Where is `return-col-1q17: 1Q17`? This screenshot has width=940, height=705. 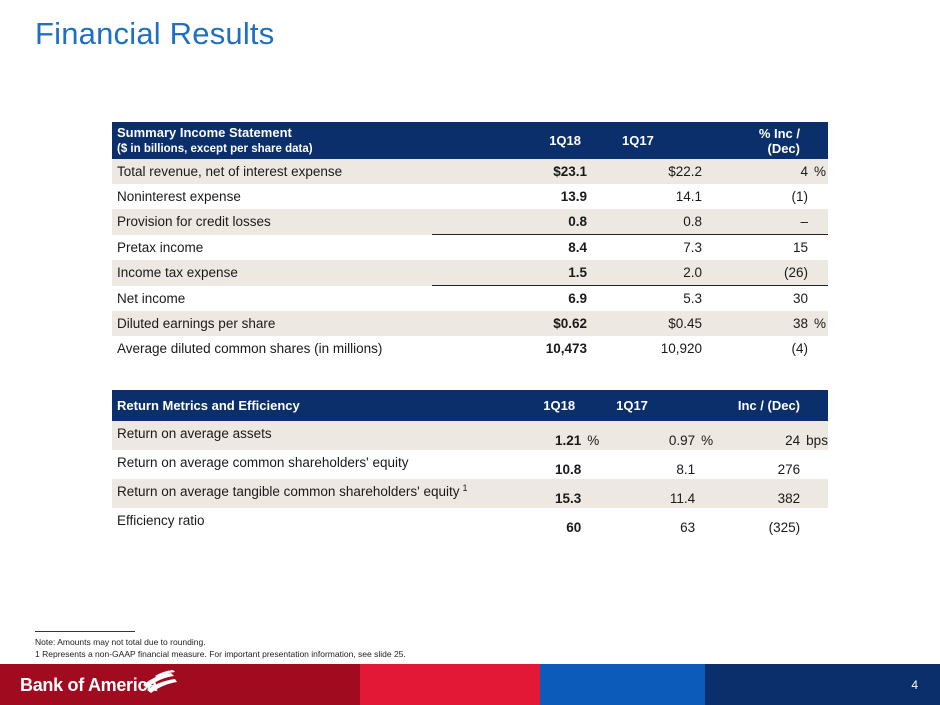
return-col-1q17: 1Q17 is located at coordinates (632, 405).